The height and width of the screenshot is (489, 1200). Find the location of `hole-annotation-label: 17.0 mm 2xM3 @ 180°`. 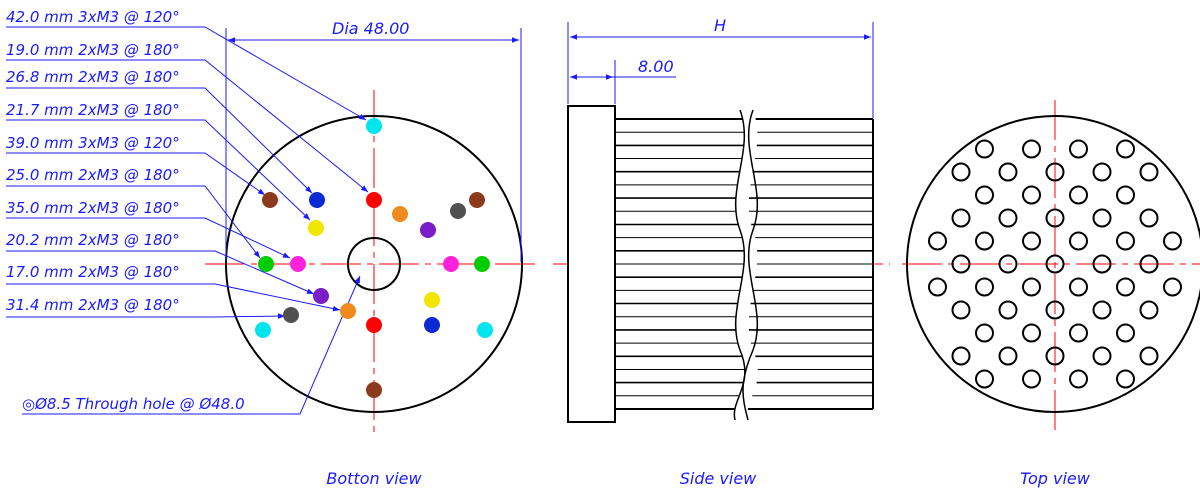

hole-annotation-label: 17.0 mm 2xM3 @ 180° is located at coordinates (93, 272).